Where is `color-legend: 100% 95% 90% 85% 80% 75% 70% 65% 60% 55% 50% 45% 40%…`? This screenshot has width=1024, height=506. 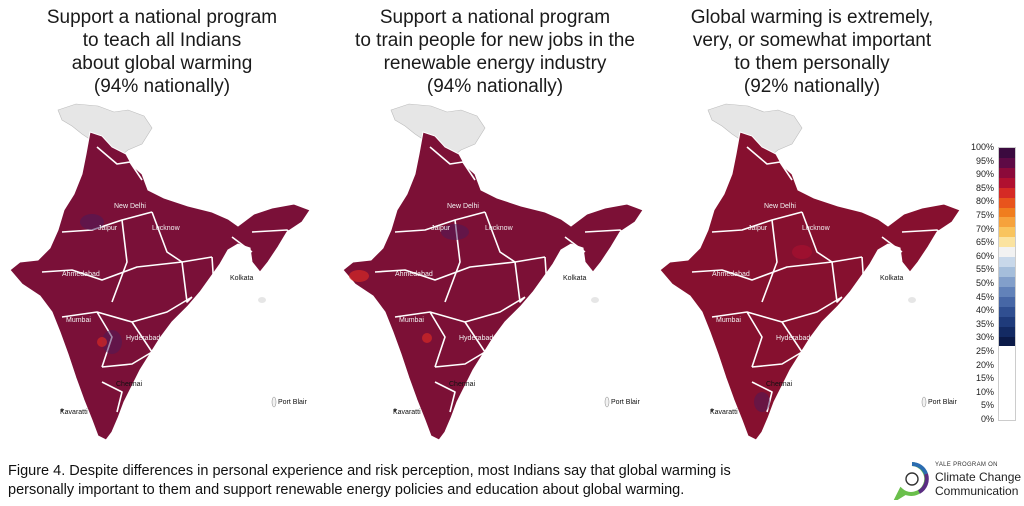 color-legend: 100% 95% 90% 85% 80% 75% 70% 65% 60% 55% 50% 45% 40%… is located at coordinates (993, 284).